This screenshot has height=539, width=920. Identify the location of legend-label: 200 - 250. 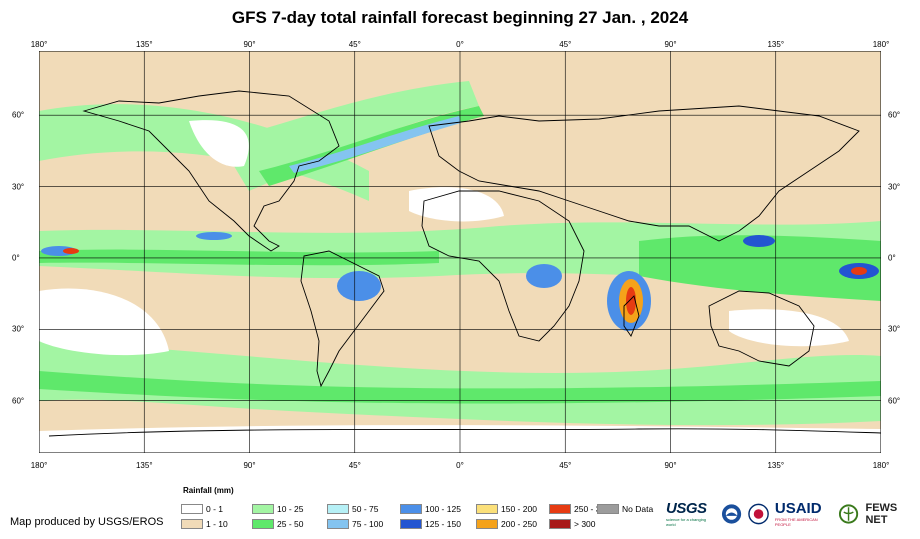
(519, 523).